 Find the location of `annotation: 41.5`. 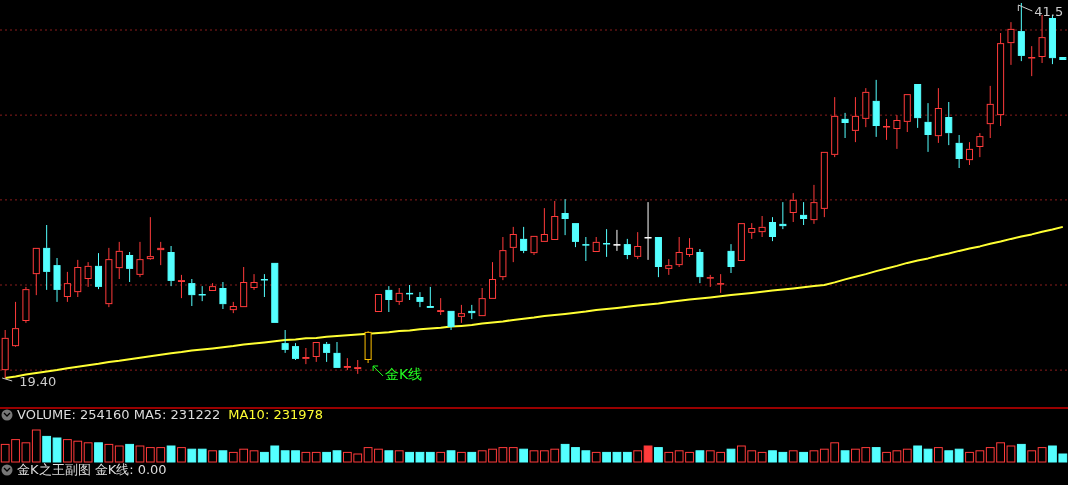

annotation: 41.5 is located at coordinates (1049, 11).